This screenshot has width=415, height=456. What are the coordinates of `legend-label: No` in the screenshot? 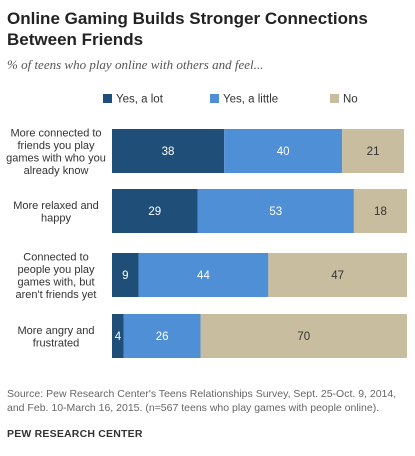 It's located at (350, 100).